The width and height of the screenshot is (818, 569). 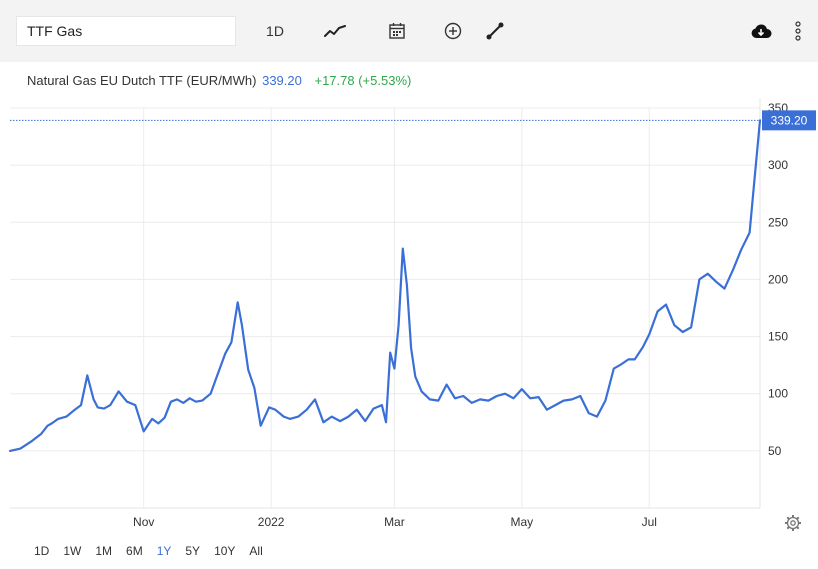 I want to click on range-button-5y: 5Y, so click(x=193, y=551).